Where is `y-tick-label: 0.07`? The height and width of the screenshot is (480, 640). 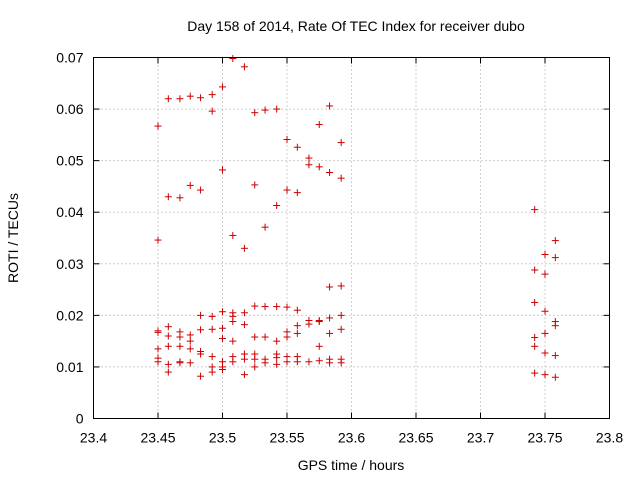
y-tick-label: 0.07 is located at coordinates (69, 58).